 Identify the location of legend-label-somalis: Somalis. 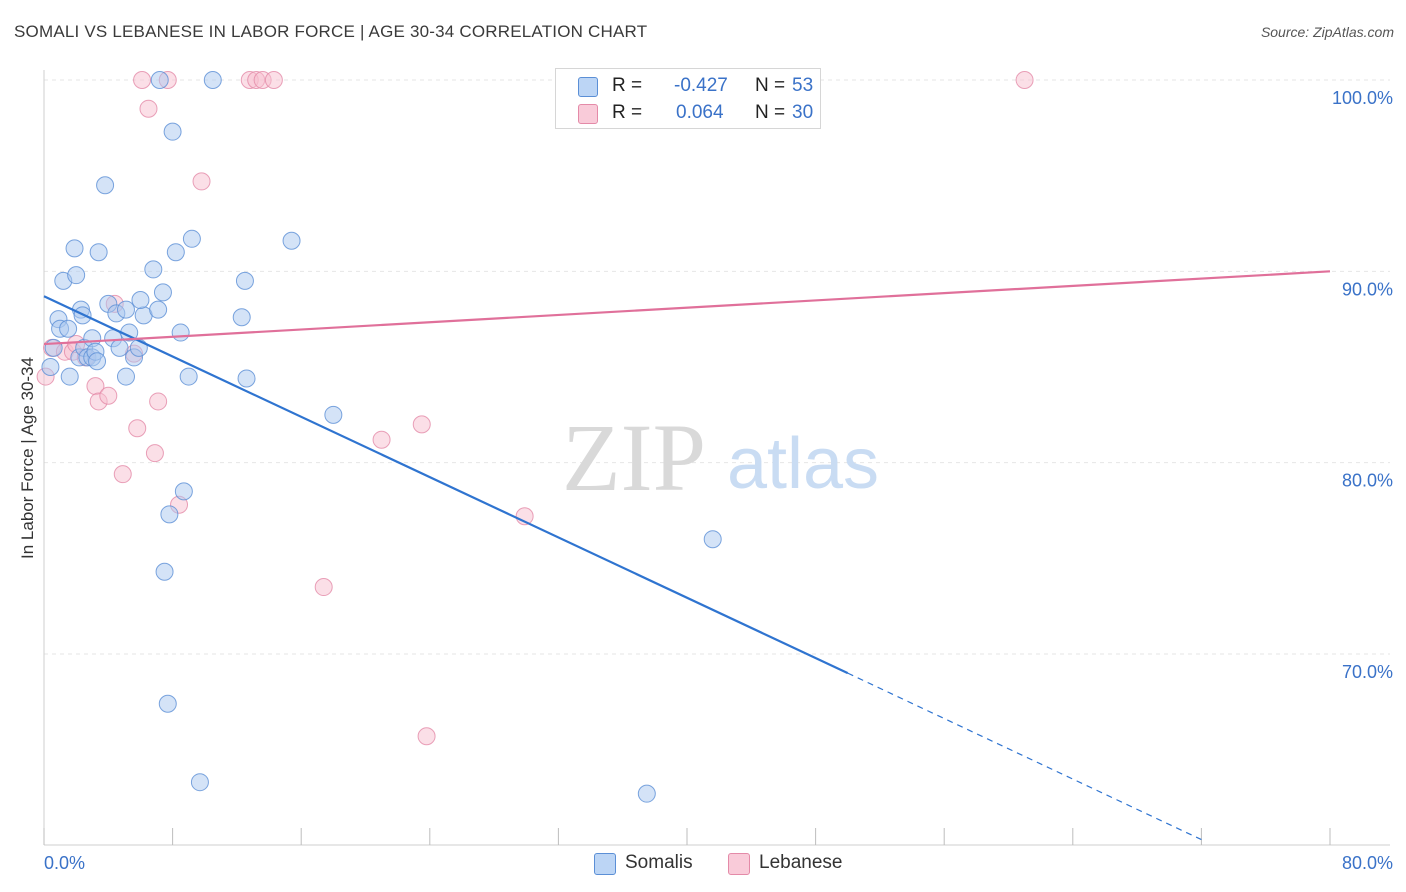
(659, 862).